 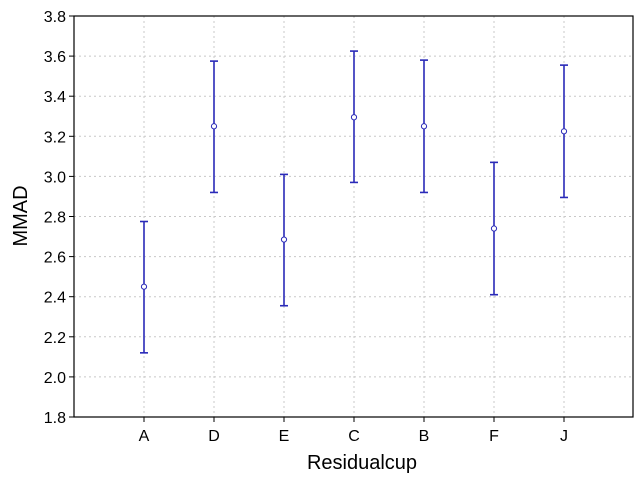 I want to click on x-axis-title: Residualcup, so click(x=362, y=463).